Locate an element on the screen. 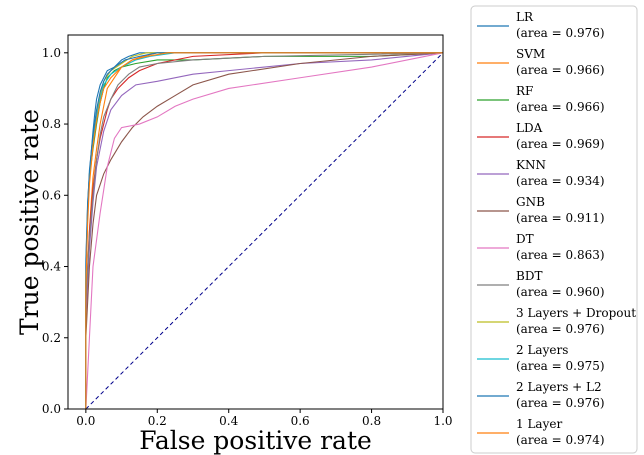  legend-name-9: 3 Layers + Dropout is located at coordinates (576, 313).